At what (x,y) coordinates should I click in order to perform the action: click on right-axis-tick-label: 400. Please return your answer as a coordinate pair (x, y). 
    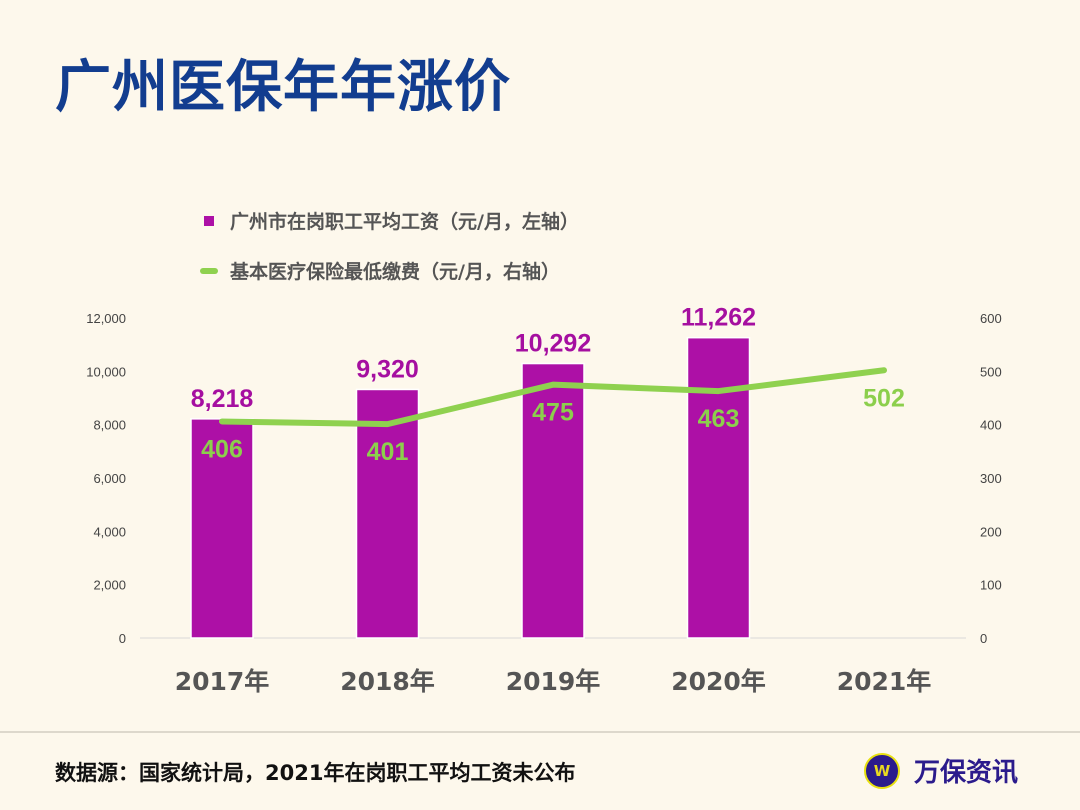
    Looking at the image, I should click on (991, 425).